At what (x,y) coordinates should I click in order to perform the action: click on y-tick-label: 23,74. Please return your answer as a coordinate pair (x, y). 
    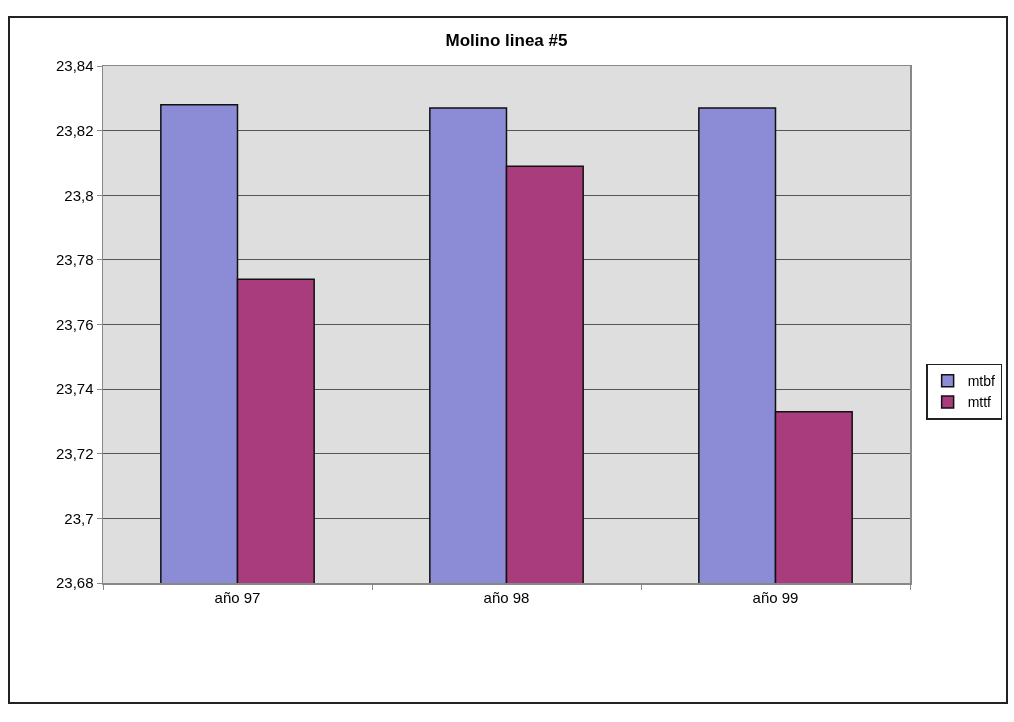
    Looking at the image, I should click on (74, 389).